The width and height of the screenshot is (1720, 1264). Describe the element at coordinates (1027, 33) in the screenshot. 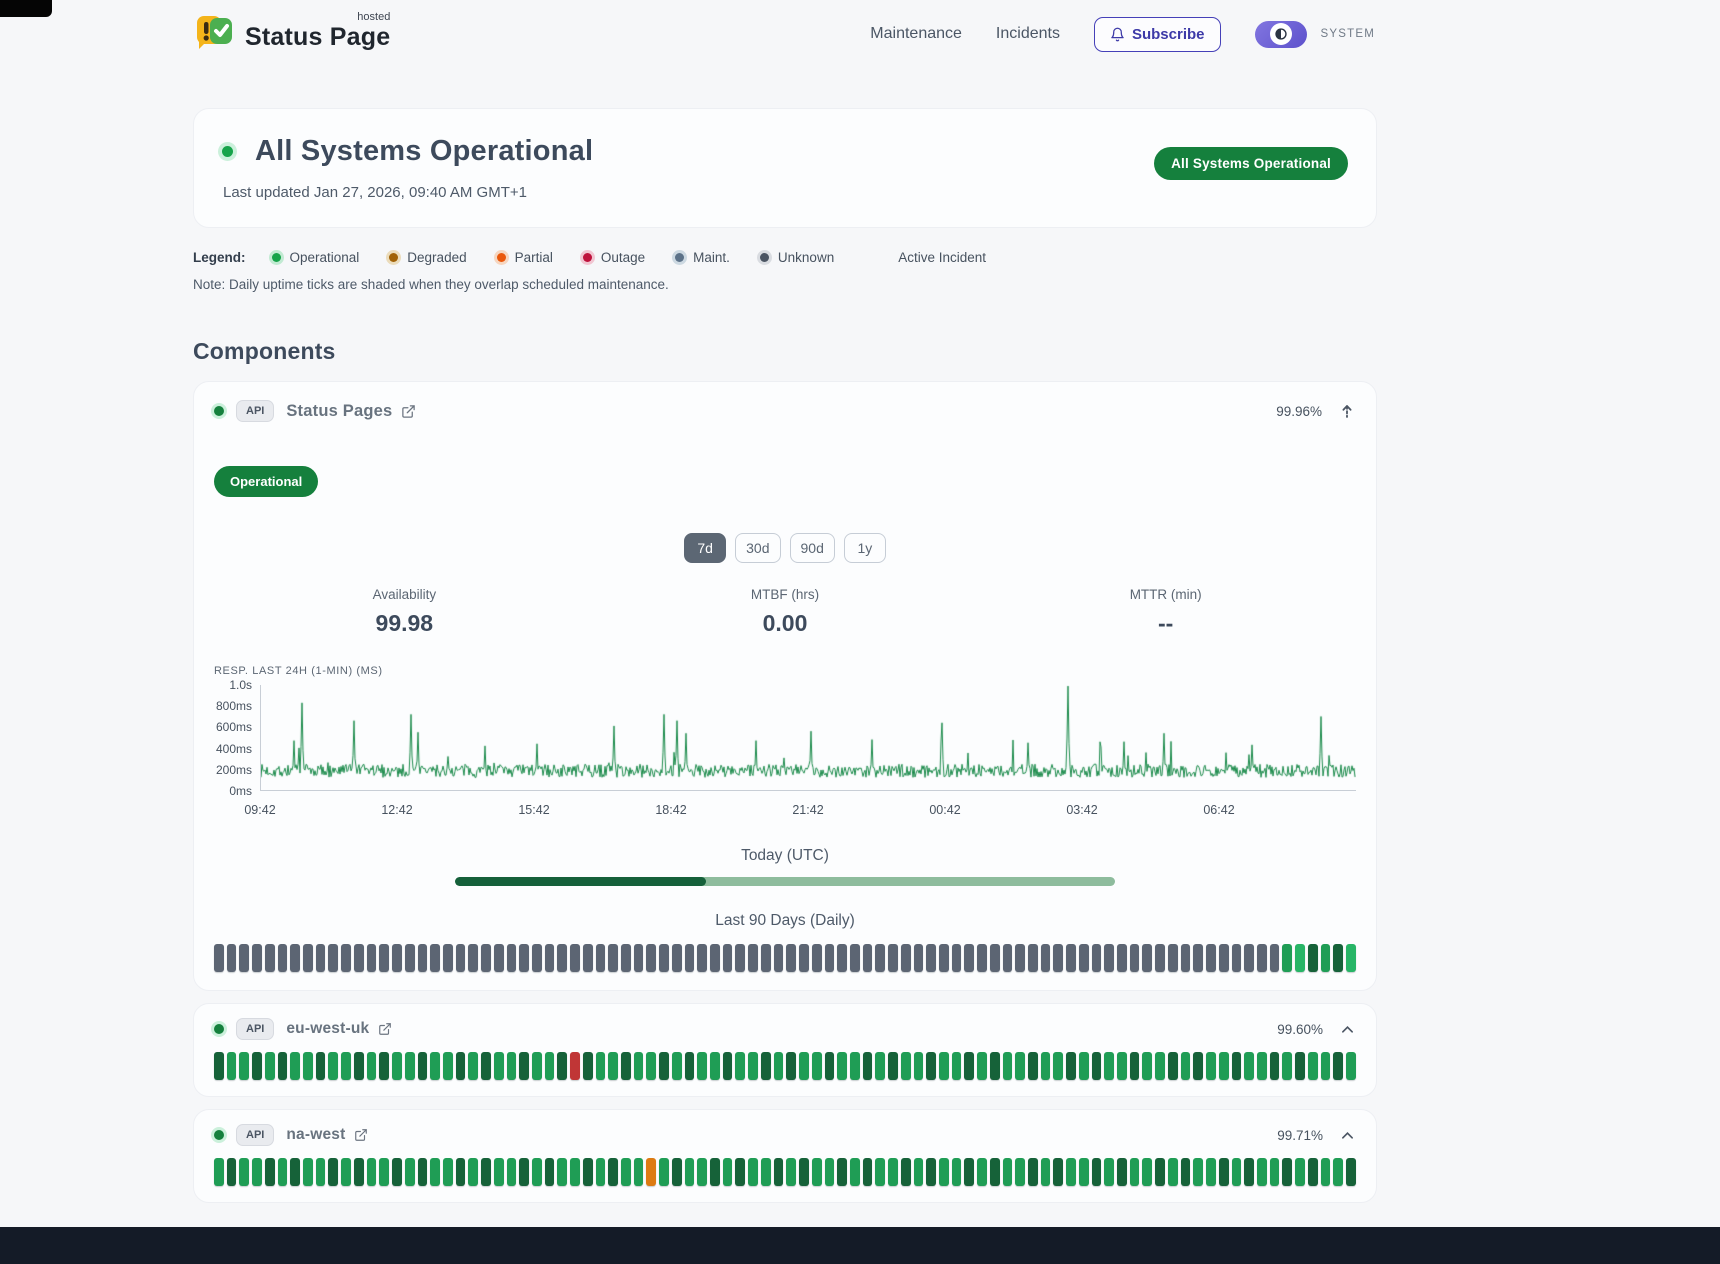

I see `nav-link-incidents: Incidents` at that location.